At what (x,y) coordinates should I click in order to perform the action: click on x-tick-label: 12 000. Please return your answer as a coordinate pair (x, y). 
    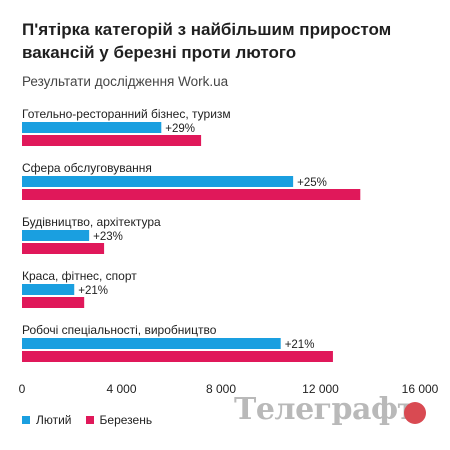
    Looking at the image, I should click on (320, 389).